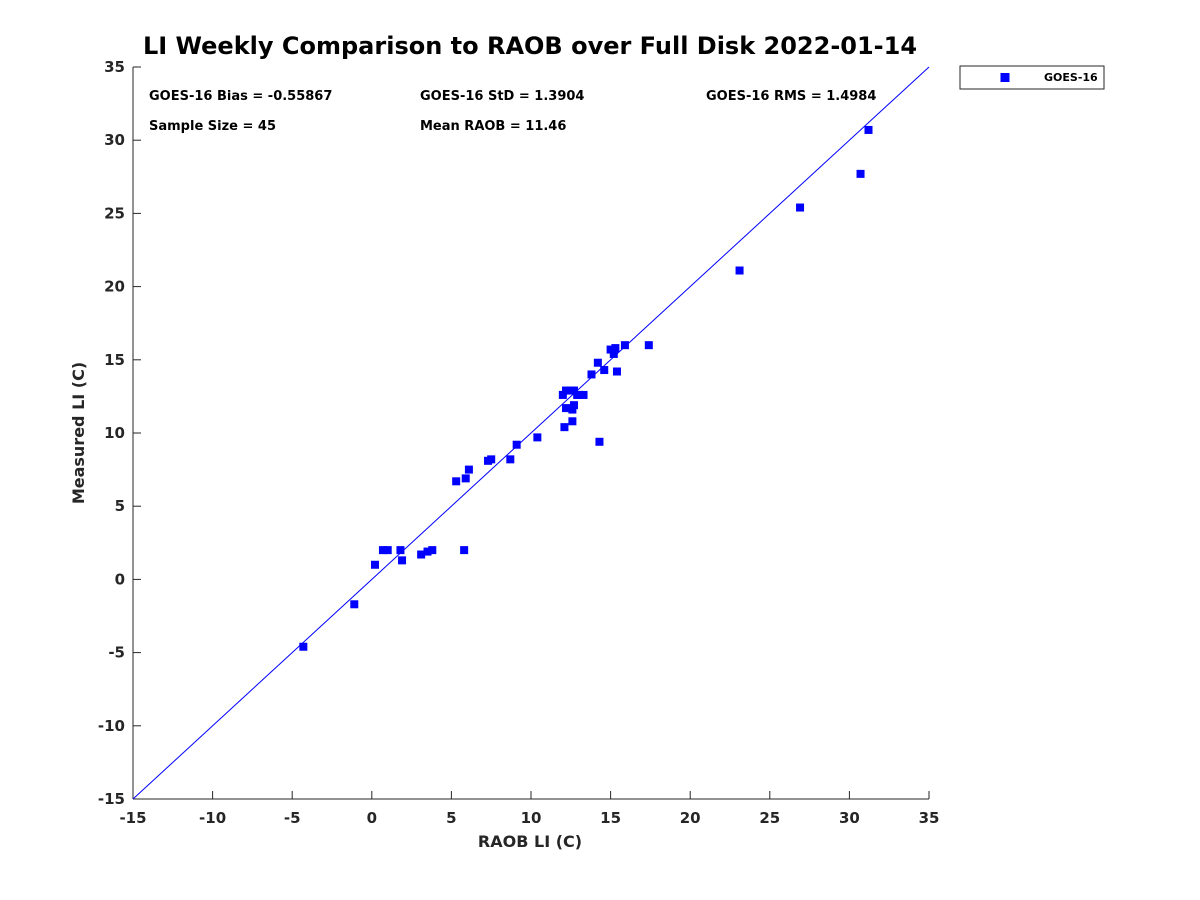  What do you see at coordinates (132, 818) in the screenshot?
I see `x-tick-label: -15` at bounding box center [132, 818].